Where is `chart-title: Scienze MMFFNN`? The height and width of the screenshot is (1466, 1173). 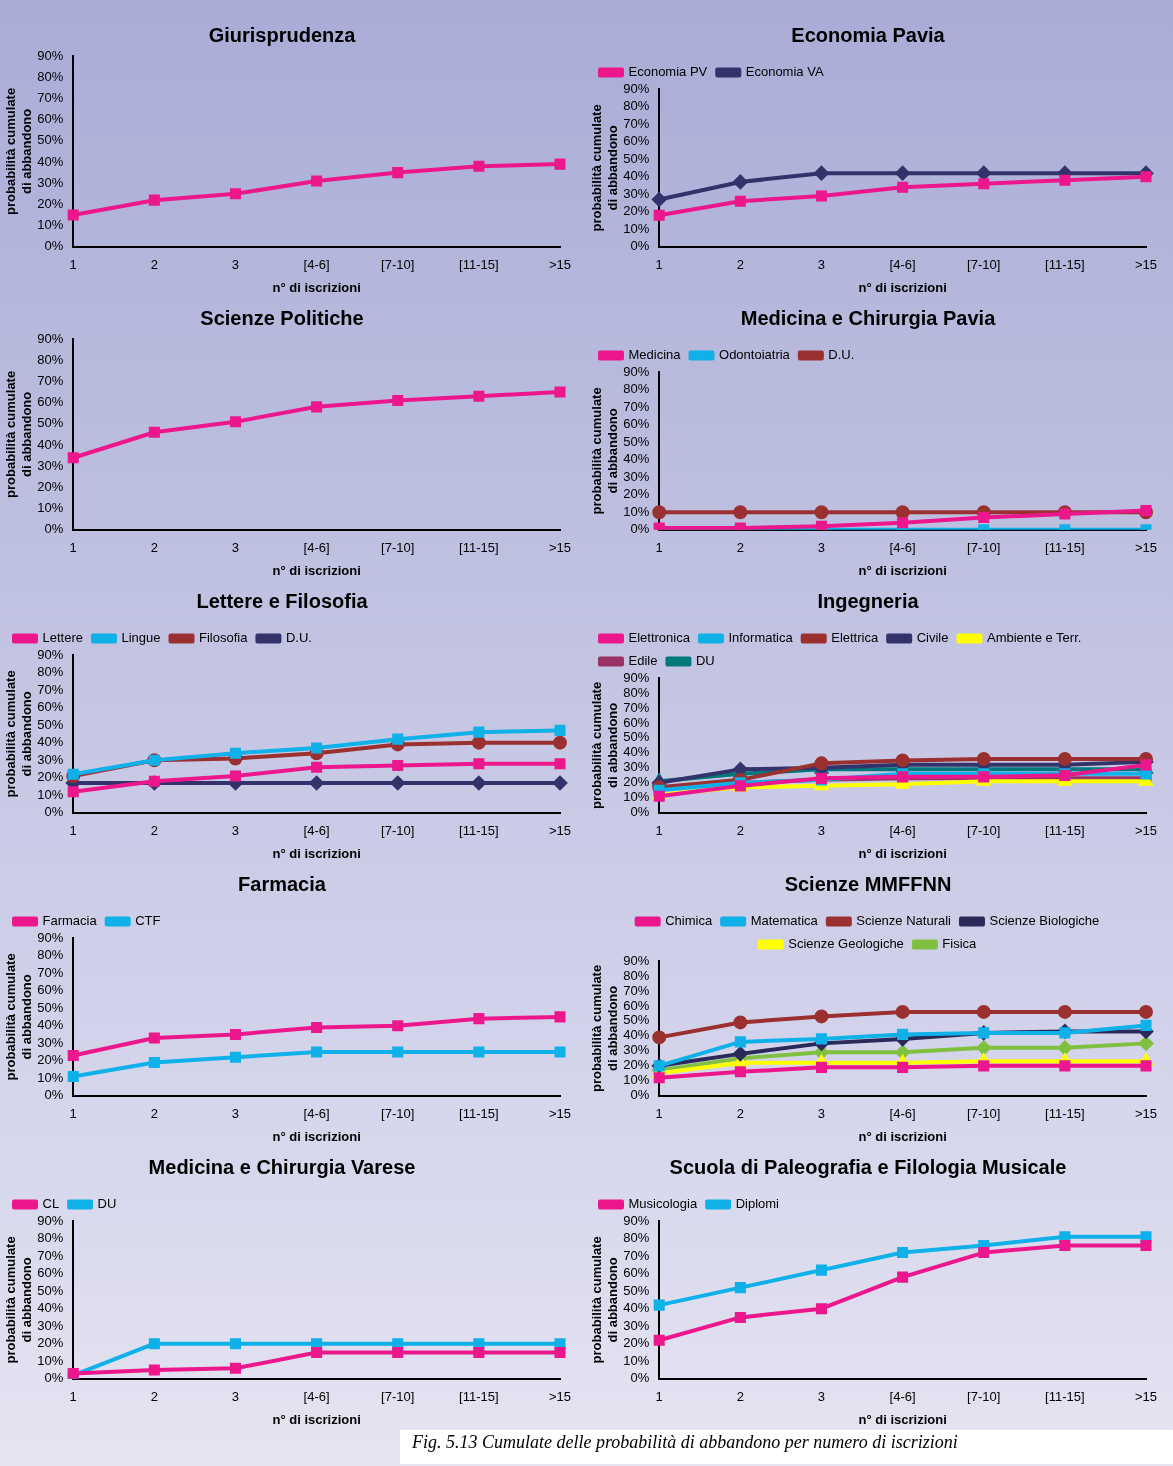 chart-title: Scienze MMFFNN is located at coordinates (868, 883).